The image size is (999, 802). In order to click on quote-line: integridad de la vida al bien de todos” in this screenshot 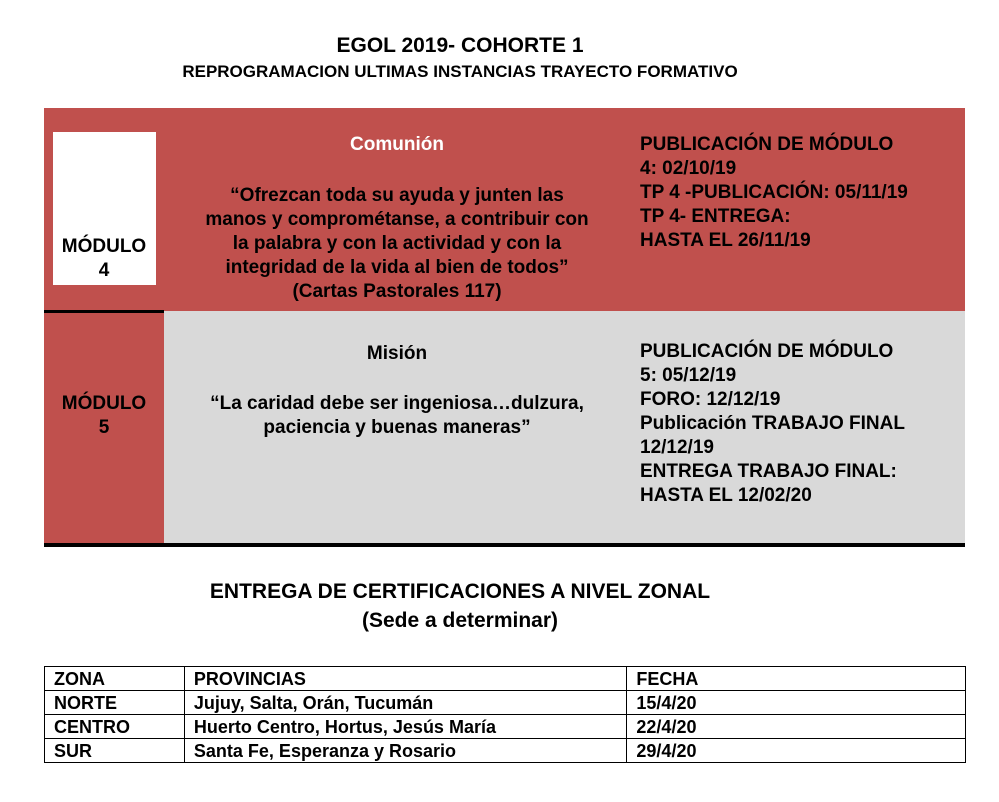, I will do `click(397, 267)`.